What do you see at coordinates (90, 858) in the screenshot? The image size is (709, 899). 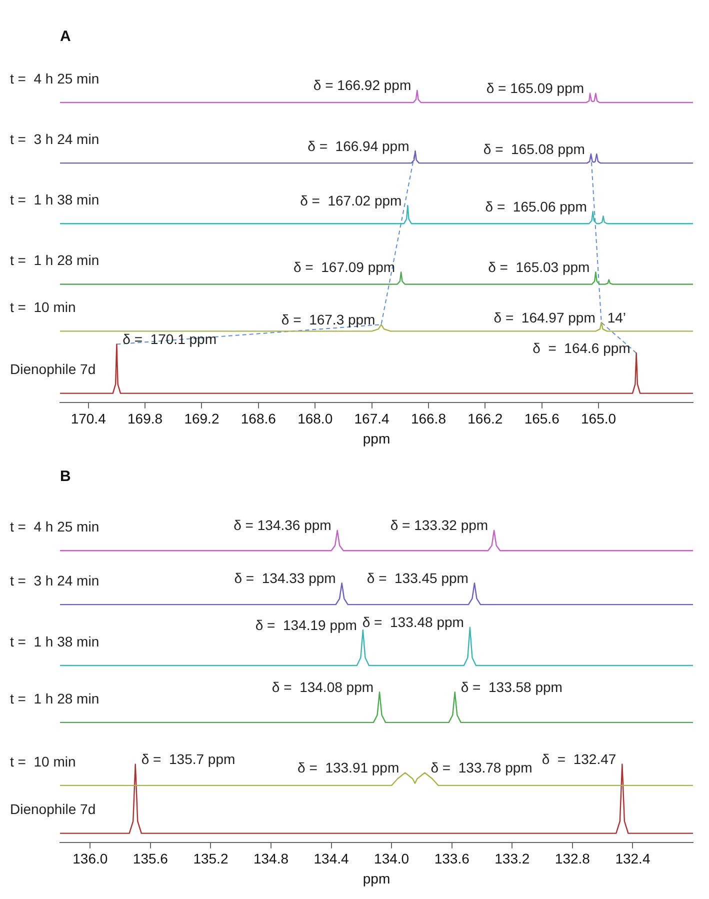 I see `x-tick-label: 136.0` at bounding box center [90, 858].